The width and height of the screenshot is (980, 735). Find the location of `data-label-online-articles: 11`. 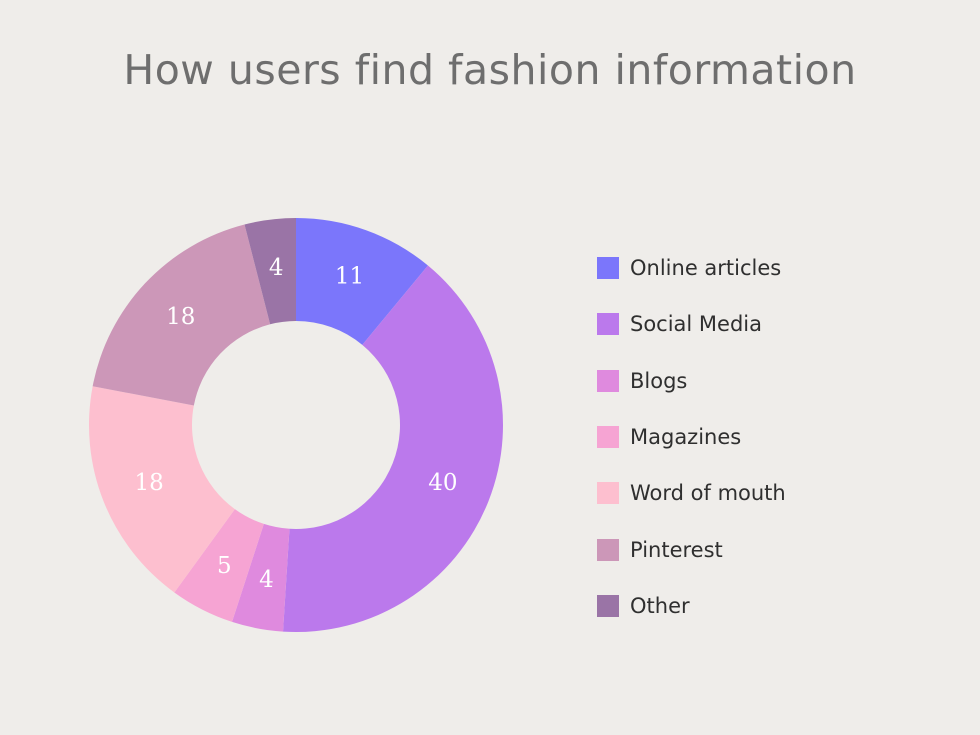

data-label-online-articles: 11 is located at coordinates (349, 276).